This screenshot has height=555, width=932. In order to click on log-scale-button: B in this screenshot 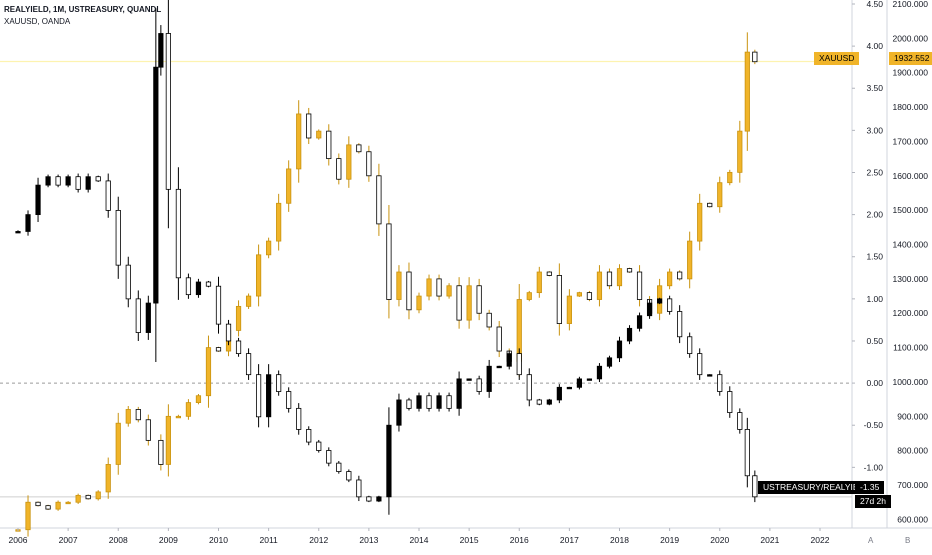, I will do `click(908, 540)`.